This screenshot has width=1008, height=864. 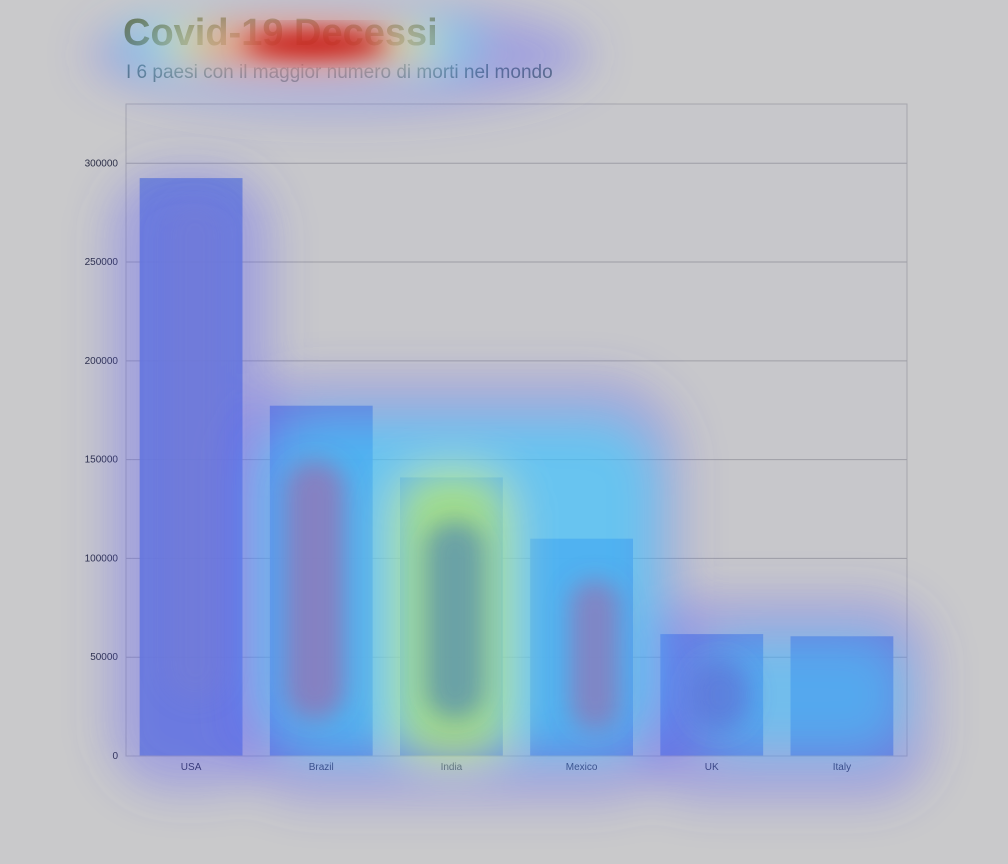 What do you see at coordinates (102, 262) in the screenshot?
I see `y-tick-label: 250000` at bounding box center [102, 262].